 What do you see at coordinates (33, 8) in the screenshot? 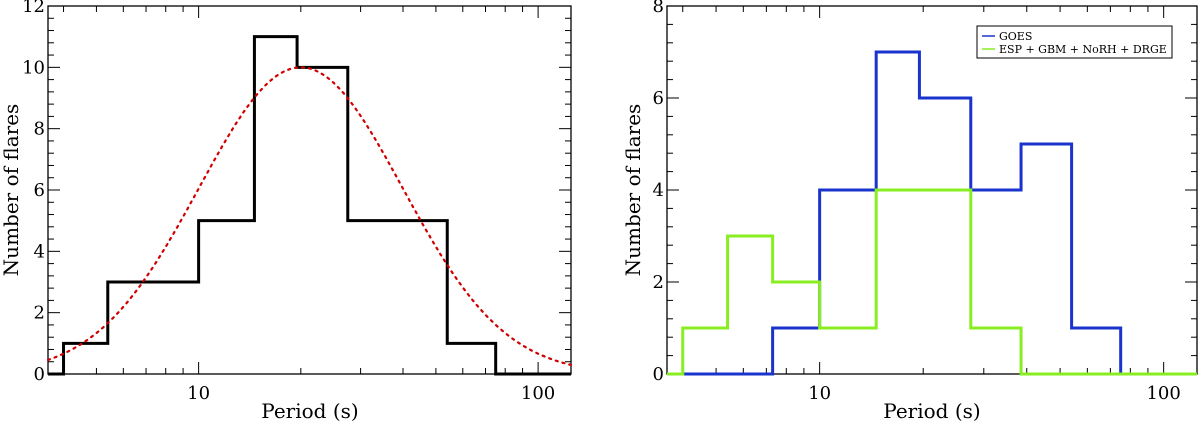
I see `y-tick-label: 12` at bounding box center [33, 8].